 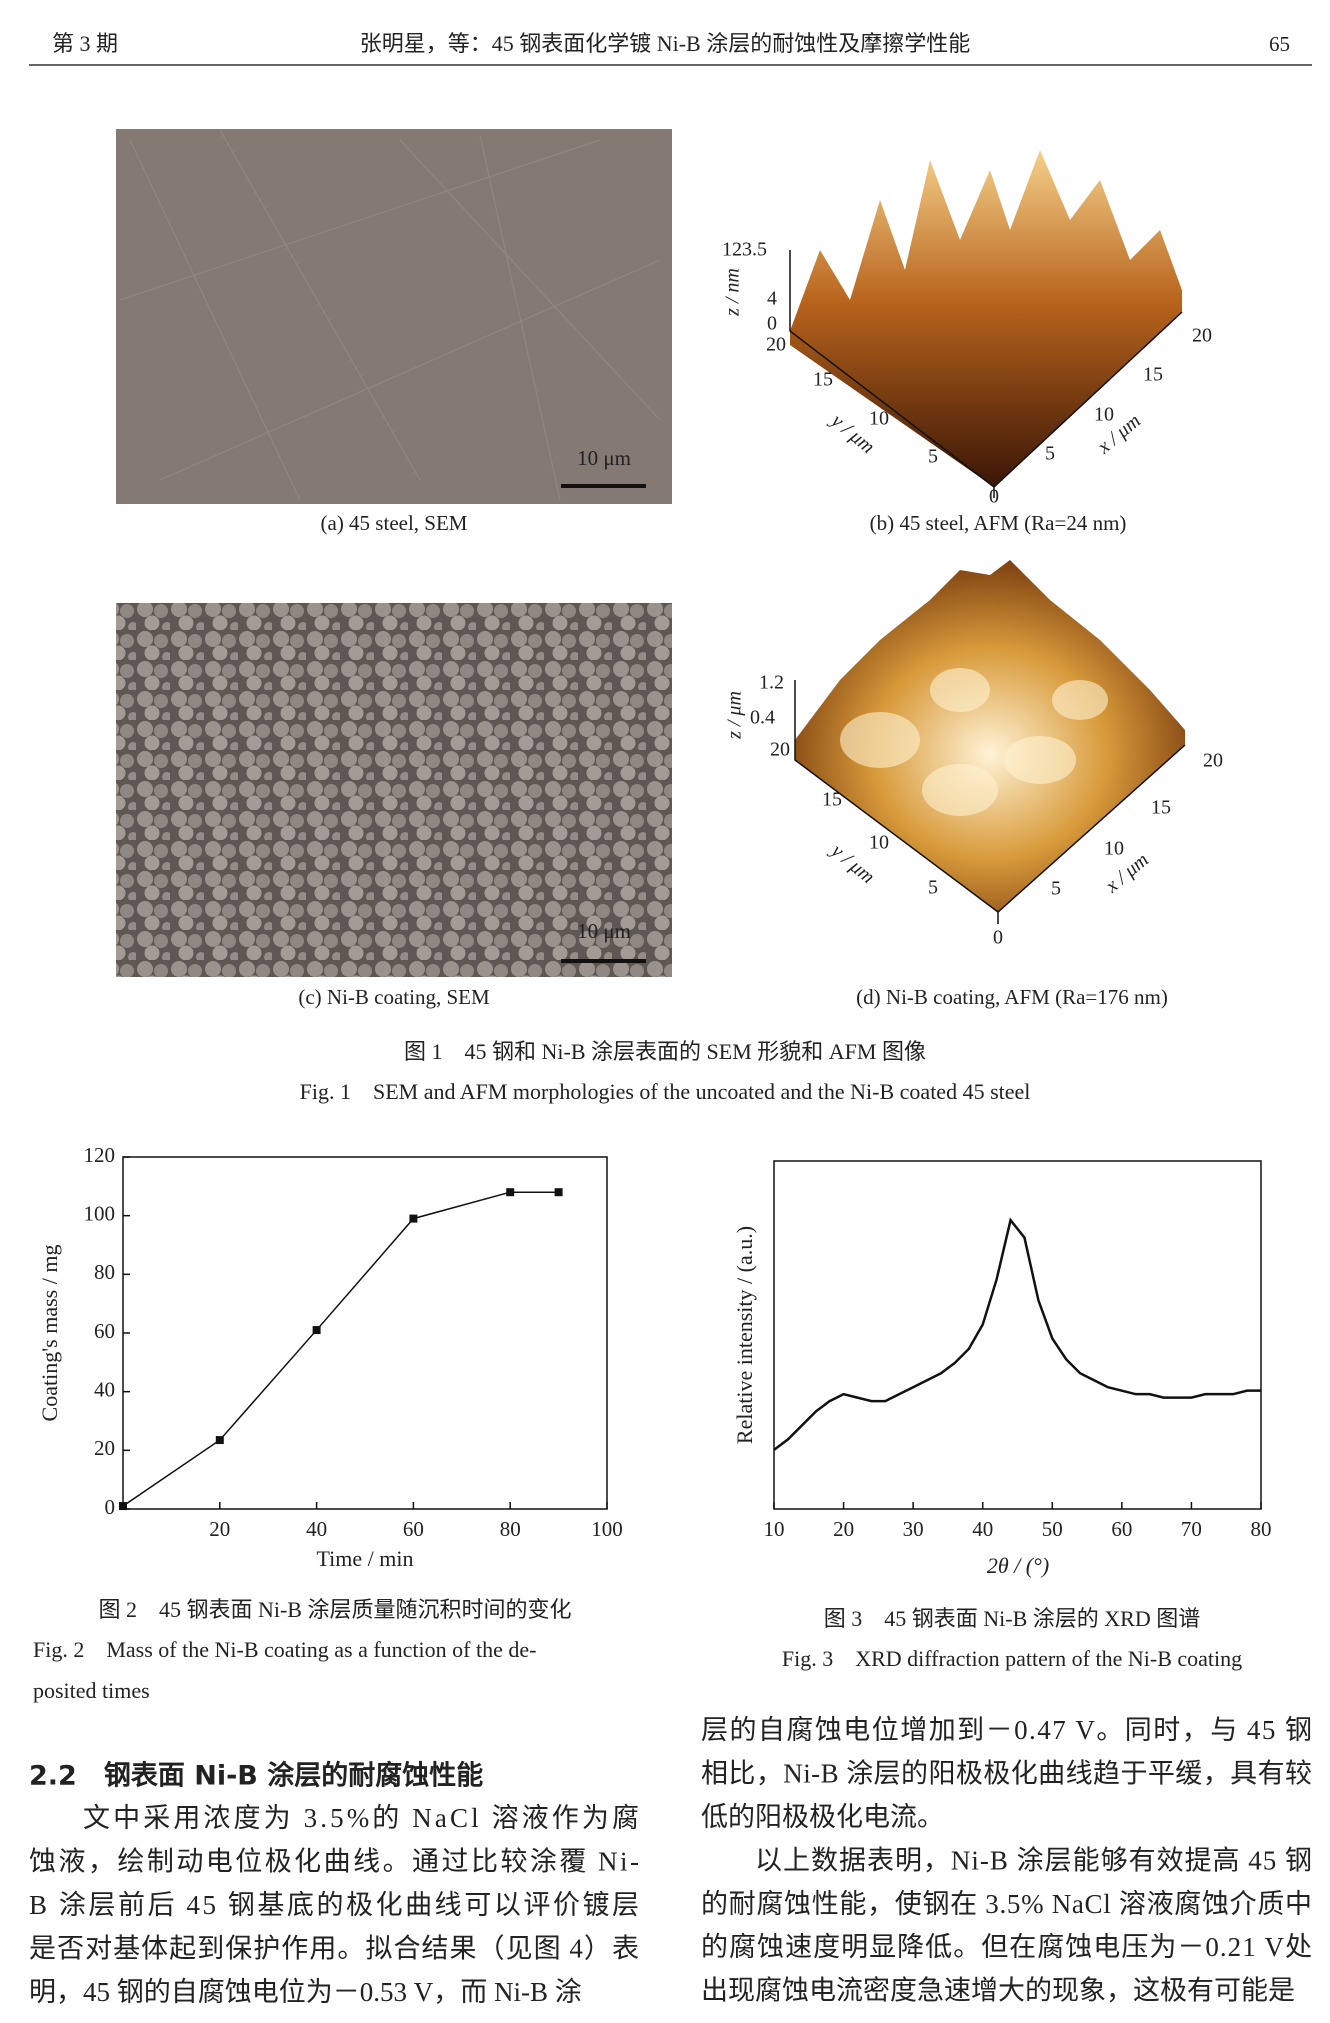 I want to click on x-tick-label: 50, so click(x=1052, y=1529).